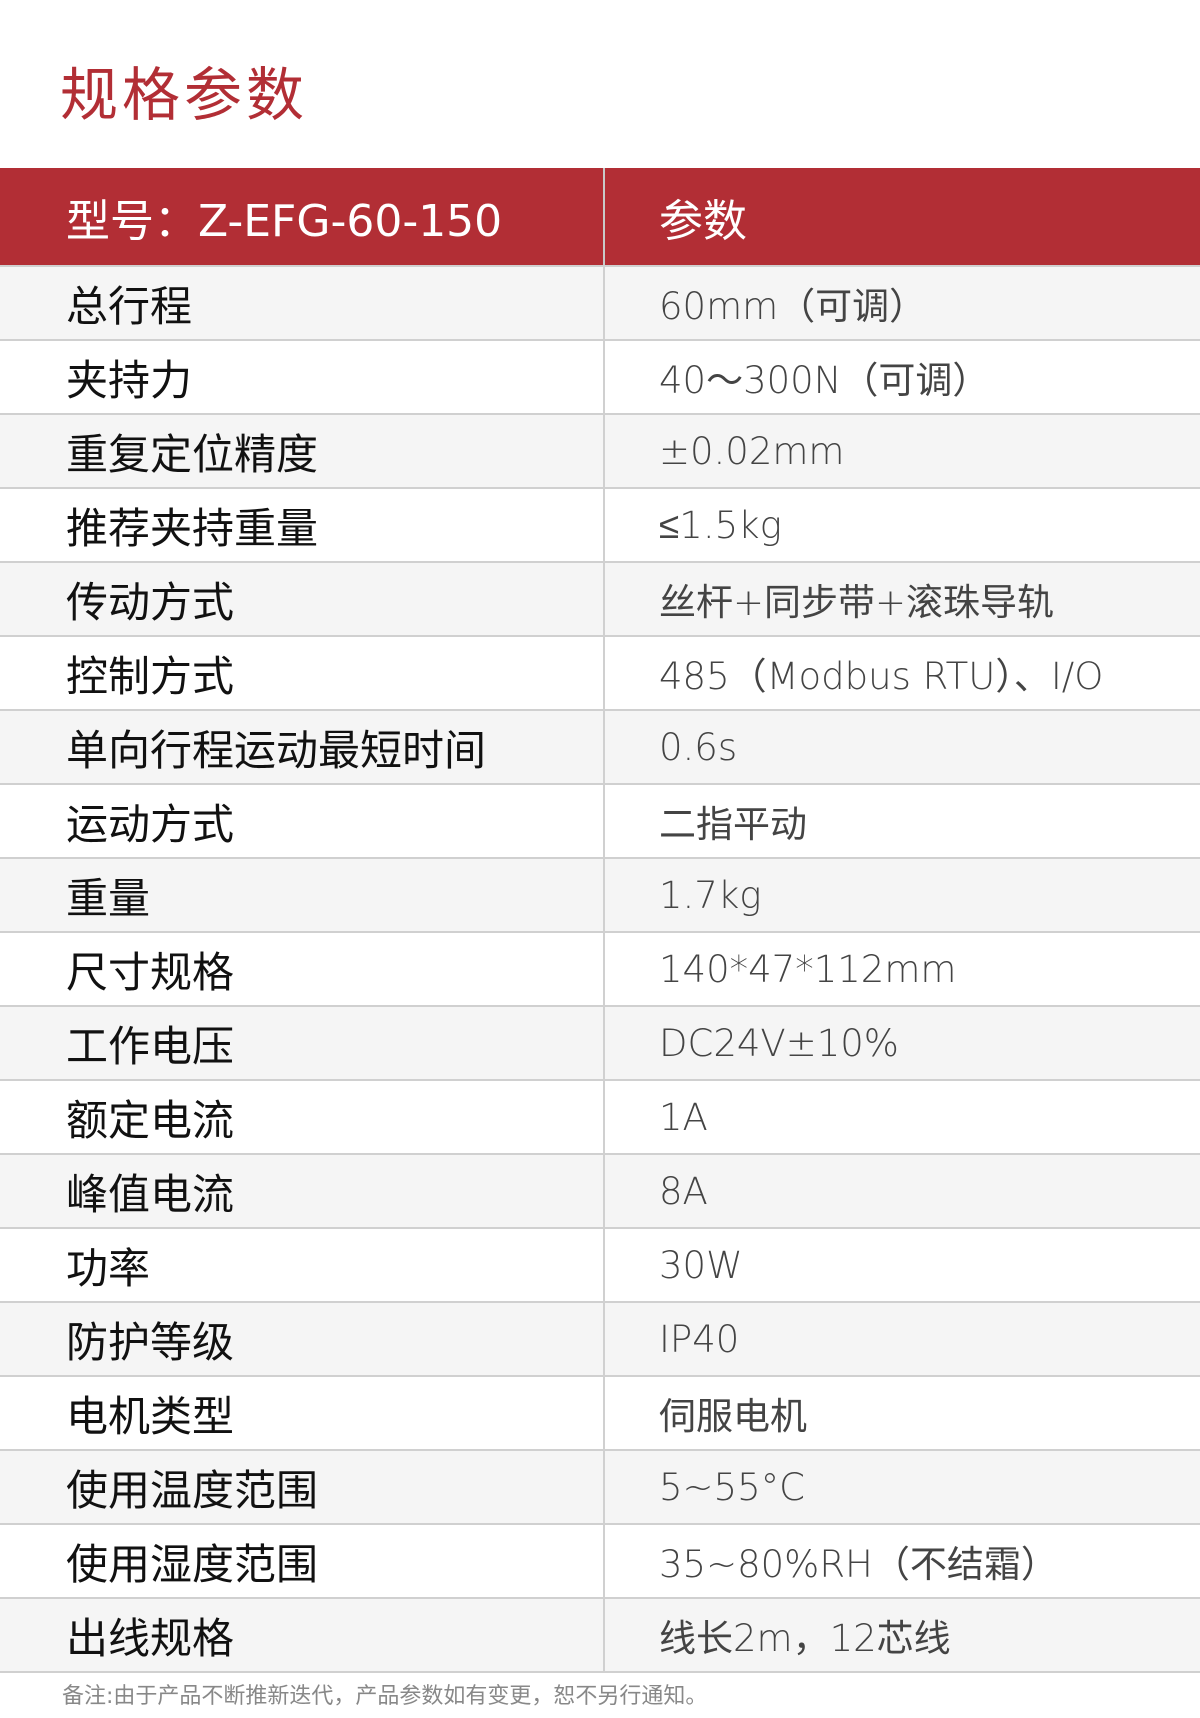  Describe the element at coordinates (302, 895) in the screenshot. I see `row-label: 重量` at that location.